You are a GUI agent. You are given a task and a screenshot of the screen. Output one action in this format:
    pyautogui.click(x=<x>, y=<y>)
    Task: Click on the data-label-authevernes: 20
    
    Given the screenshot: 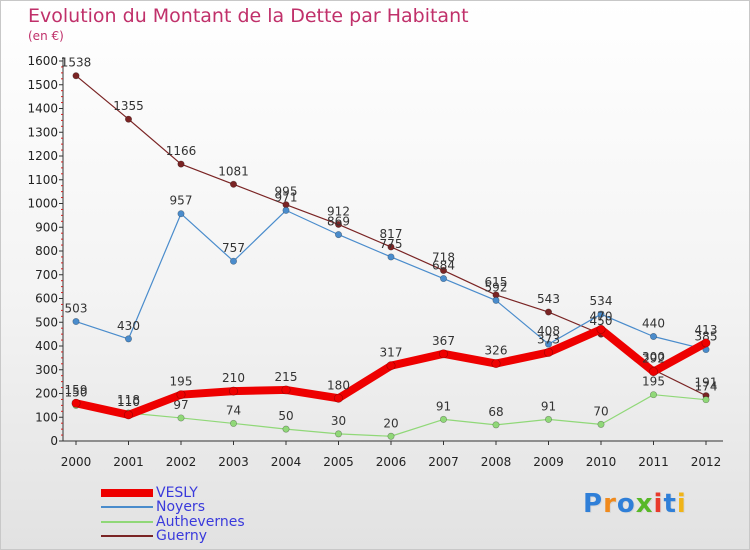 What is the action you would take?
    pyautogui.click(x=390, y=423)
    